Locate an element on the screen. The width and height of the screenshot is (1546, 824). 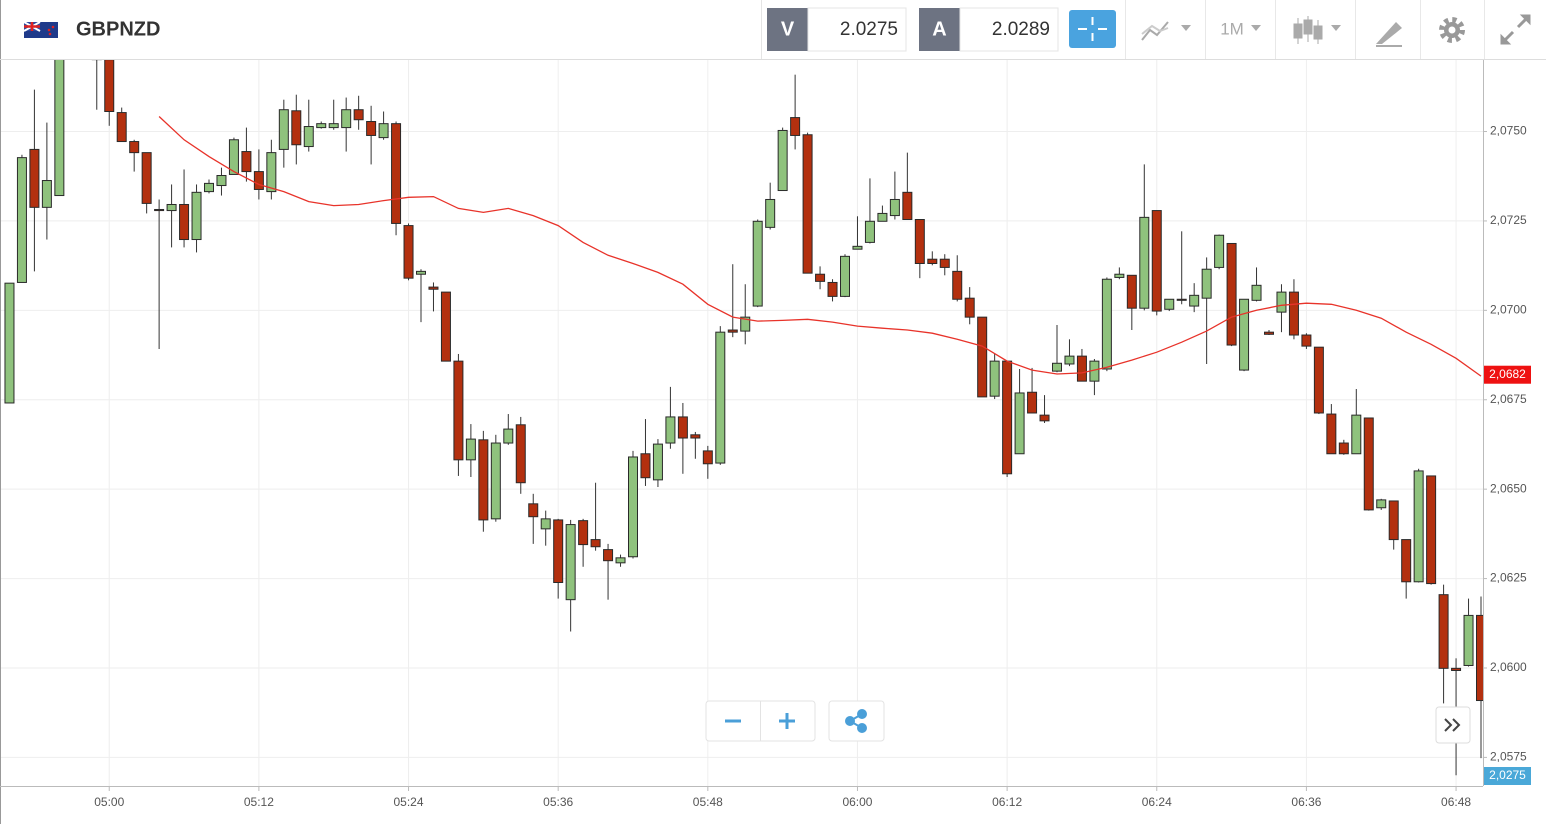
timeframe: 1M is located at coordinates (1232, 28).